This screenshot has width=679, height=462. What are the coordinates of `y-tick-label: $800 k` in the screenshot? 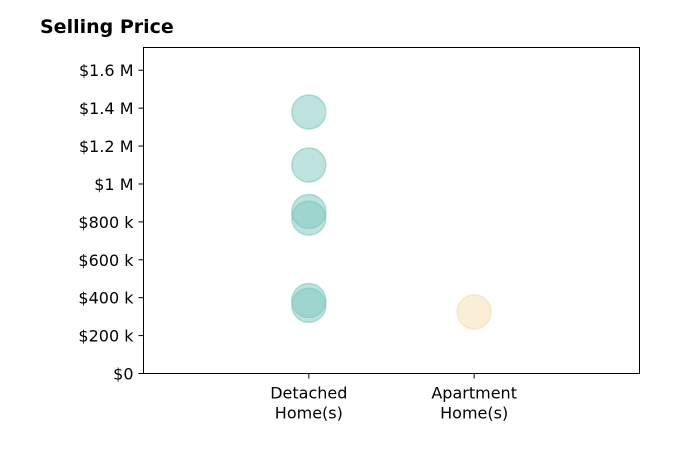 It's located at (106, 222).